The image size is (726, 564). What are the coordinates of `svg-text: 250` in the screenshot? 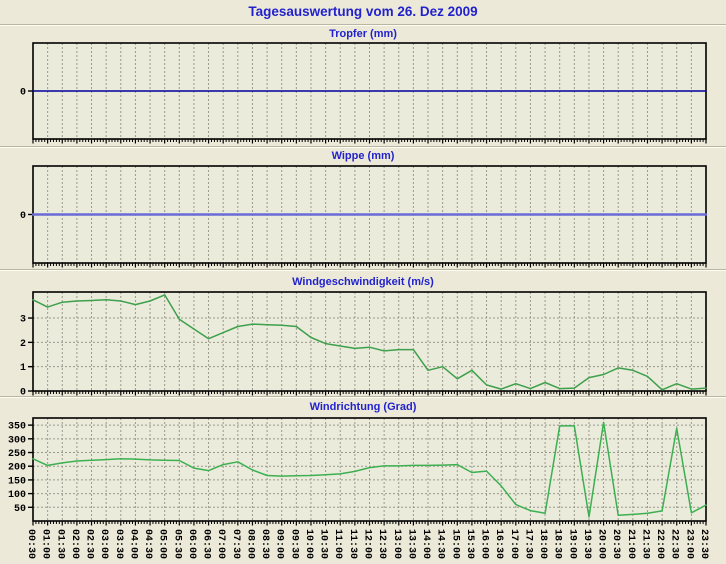 It's located at (17, 454).